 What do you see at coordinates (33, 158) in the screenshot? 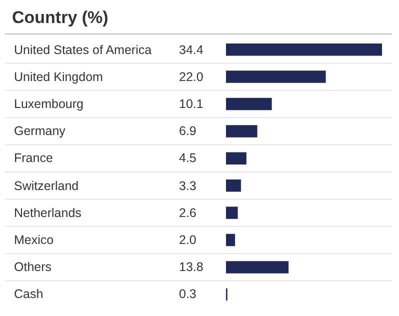
I see `y-tick-label: France` at bounding box center [33, 158].